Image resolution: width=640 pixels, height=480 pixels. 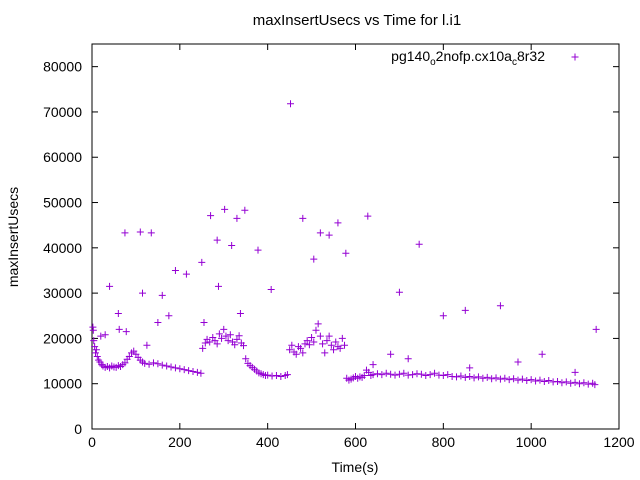 I want to click on y-tick-label: 70000, so click(x=62, y=112).